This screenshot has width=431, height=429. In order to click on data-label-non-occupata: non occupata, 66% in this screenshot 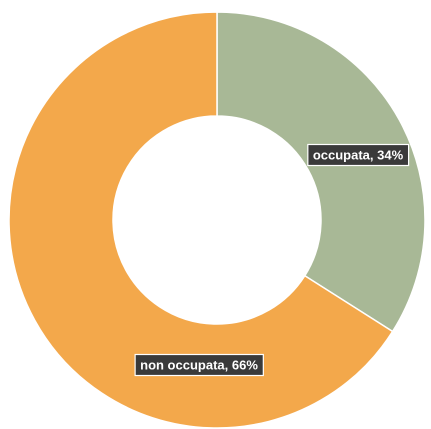, I will do `click(199, 365)`.